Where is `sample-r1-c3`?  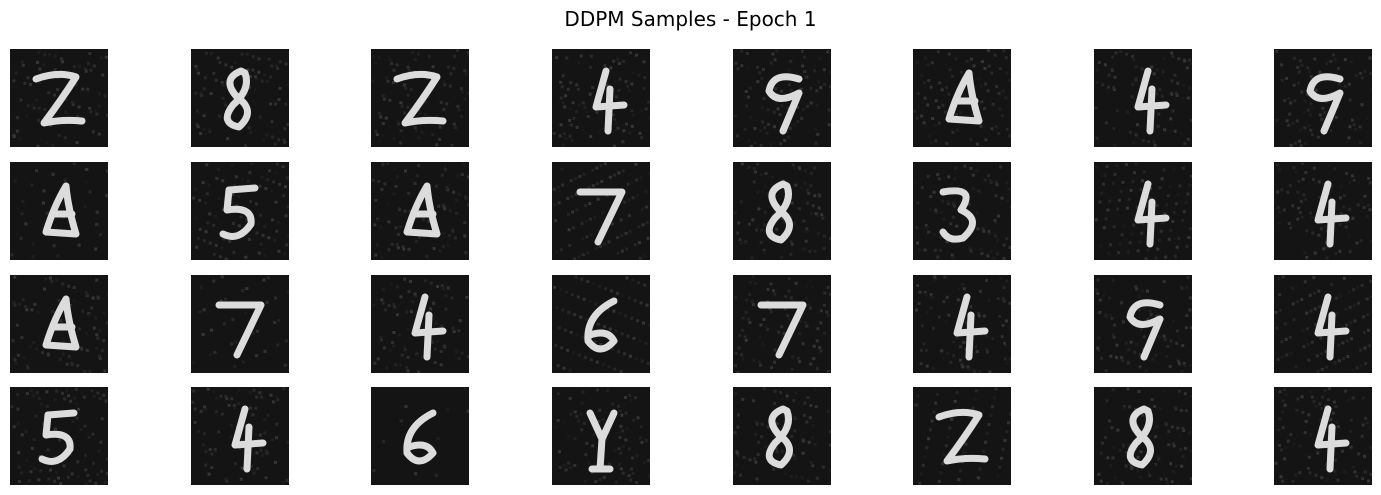 sample-r1-c3 is located at coordinates (420, 98).